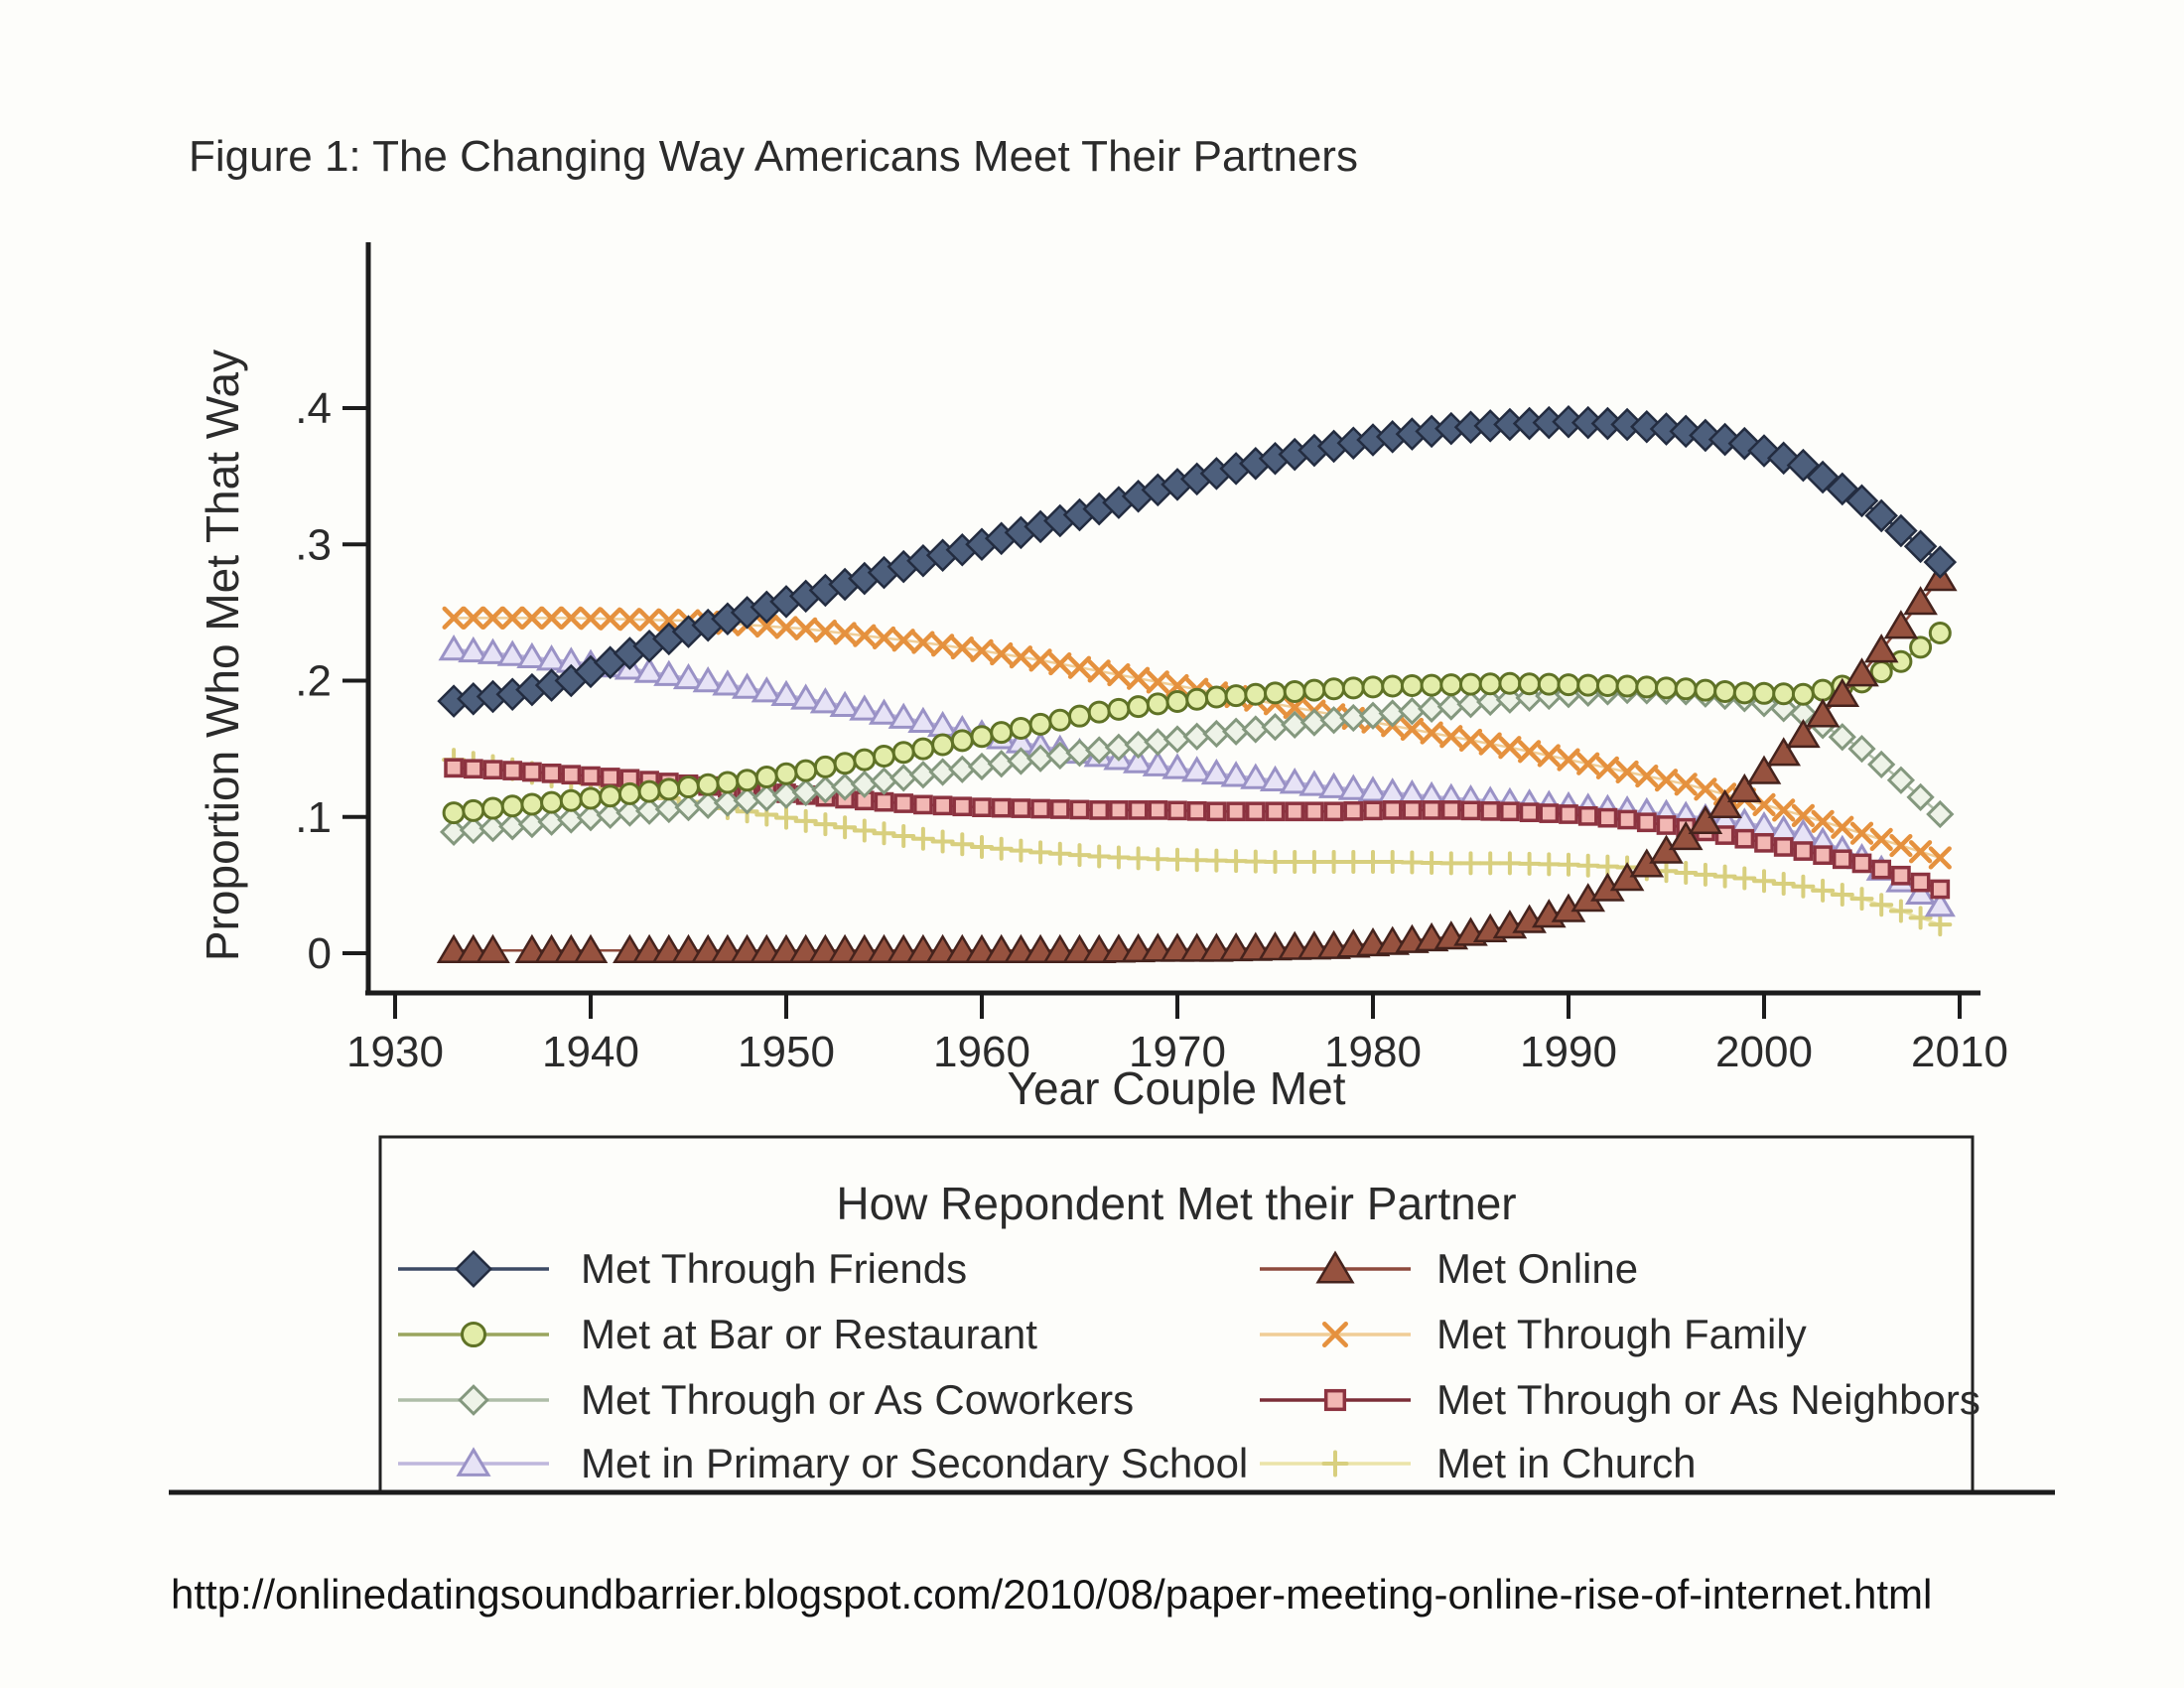 Image resolution: width=2184 pixels, height=1688 pixels. Describe the element at coordinates (1335, 1334) in the screenshot. I see `family-marker-icon-legend` at that location.